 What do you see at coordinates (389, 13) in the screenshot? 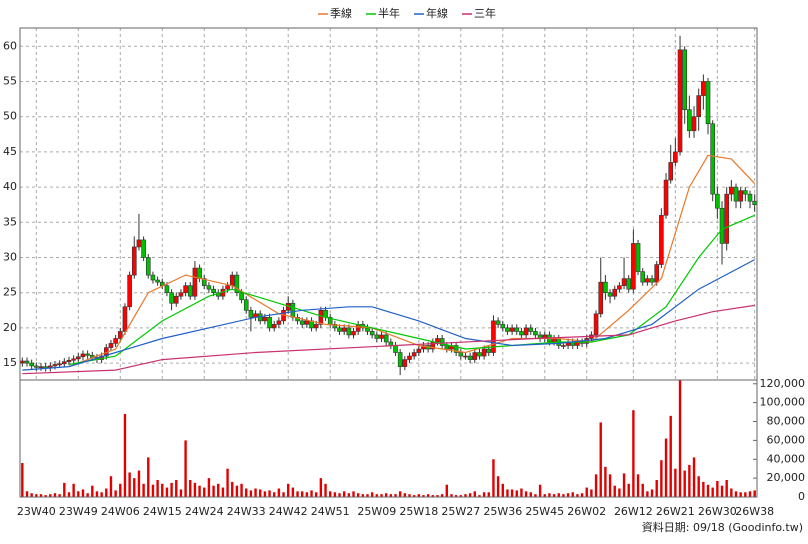
I see `legend-label: 半年` at bounding box center [389, 13].